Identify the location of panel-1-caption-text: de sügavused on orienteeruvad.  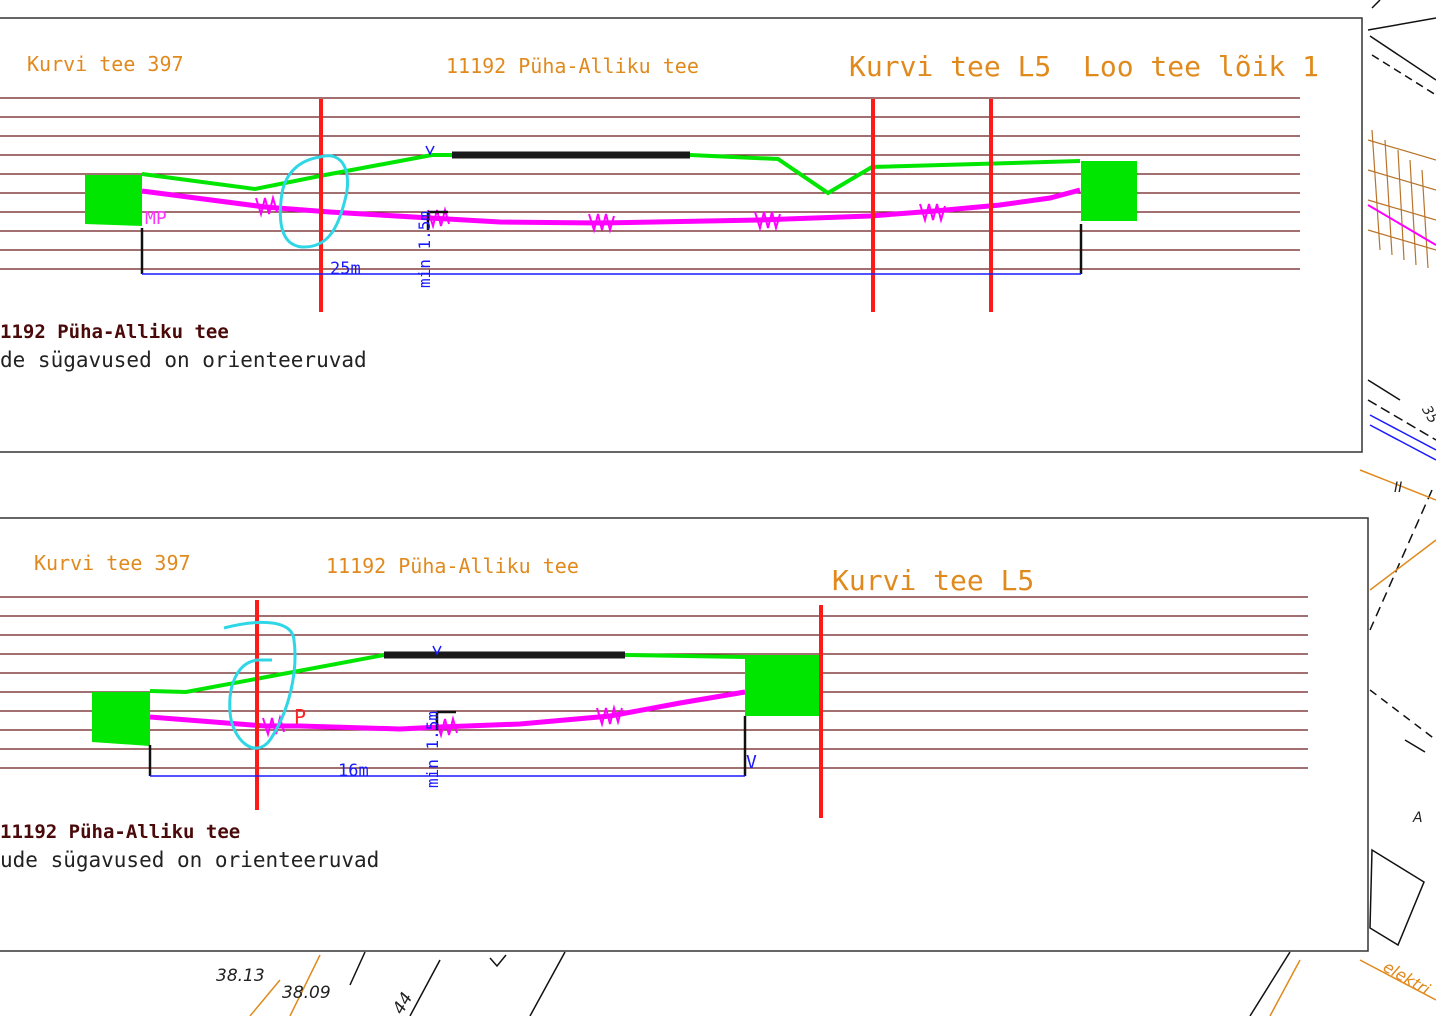
(183, 360).